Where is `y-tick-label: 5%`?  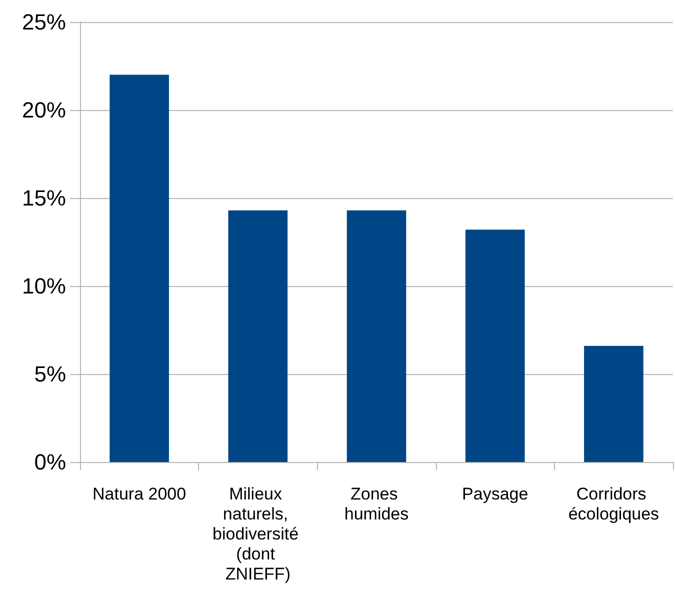 y-tick-label: 5% is located at coordinates (50, 374).